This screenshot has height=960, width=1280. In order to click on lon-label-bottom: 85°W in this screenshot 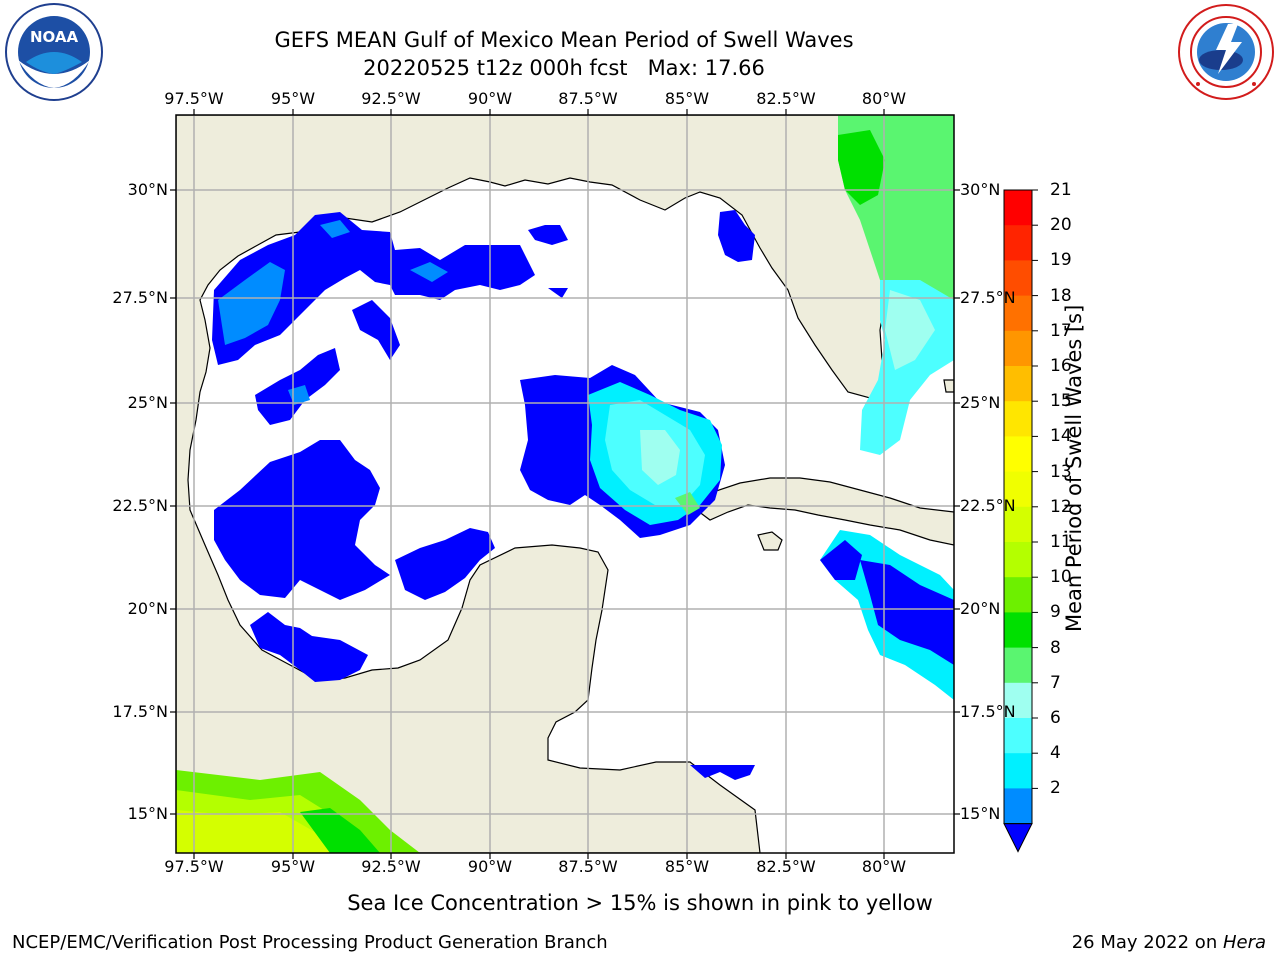, I will do `click(687, 866)`.